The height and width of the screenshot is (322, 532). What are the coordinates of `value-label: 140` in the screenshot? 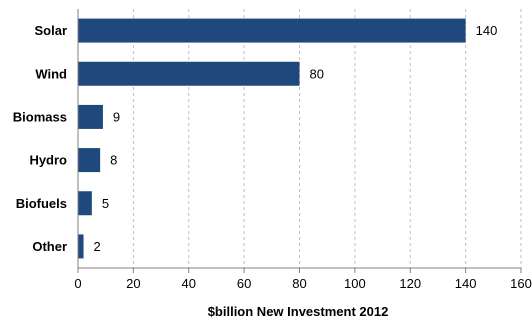 It's located at (487, 30).